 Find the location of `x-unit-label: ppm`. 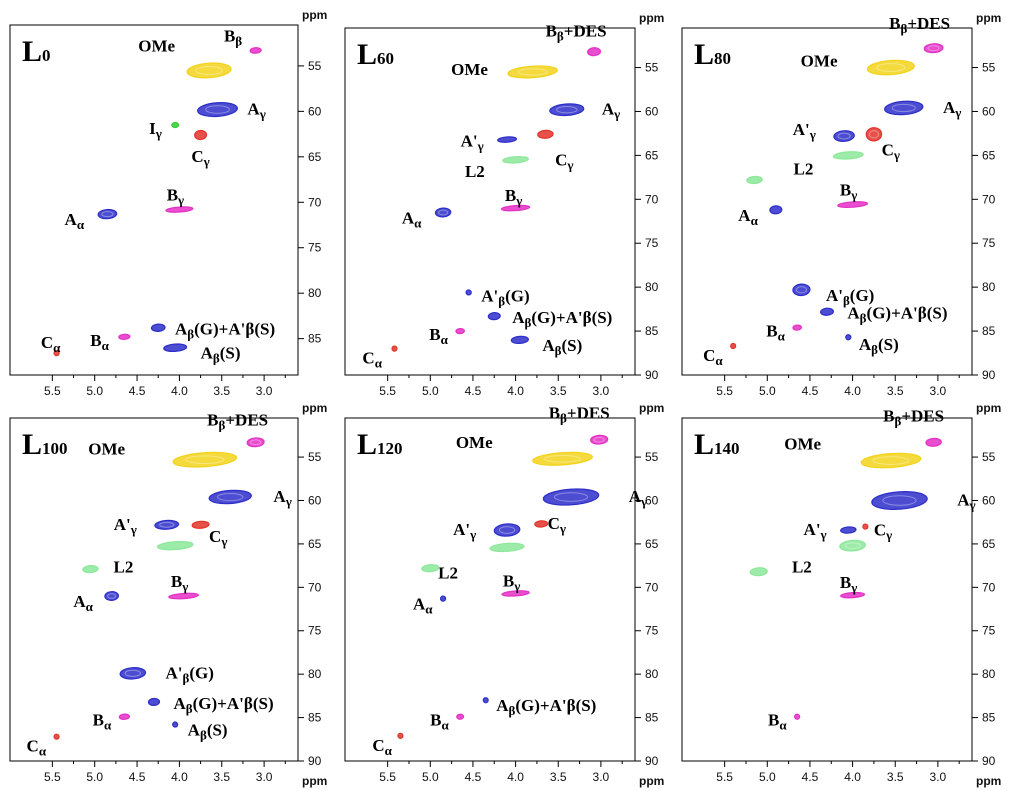

x-unit-label: ppm is located at coordinates (314, 781).